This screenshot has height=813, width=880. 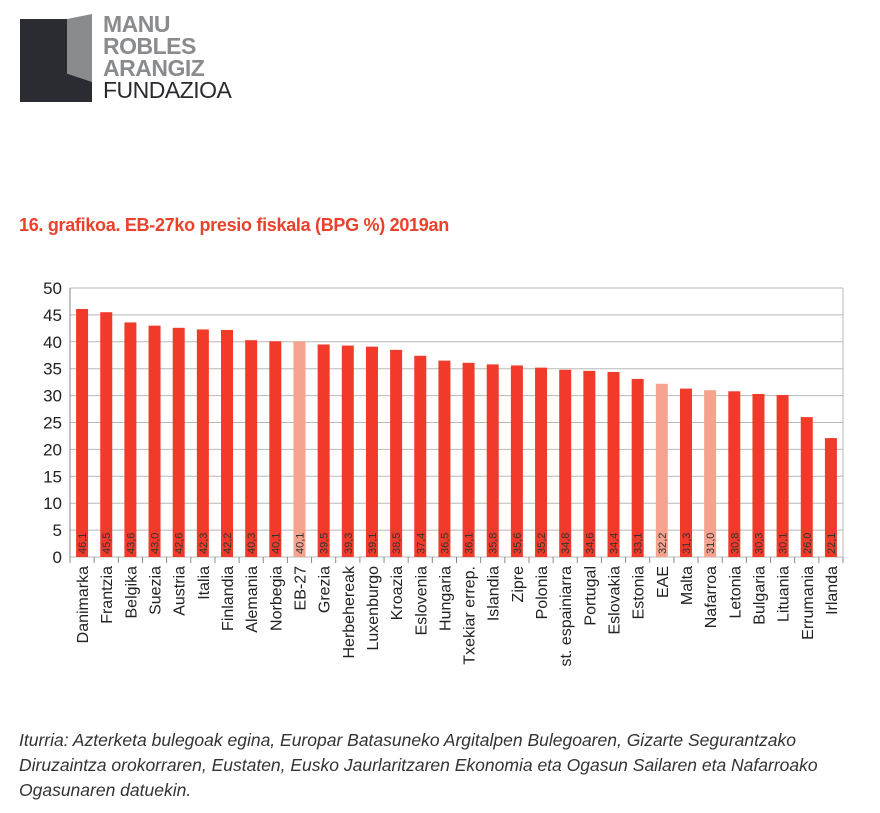 I want to click on x-tick-label: Suezia, so click(x=156, y=590).